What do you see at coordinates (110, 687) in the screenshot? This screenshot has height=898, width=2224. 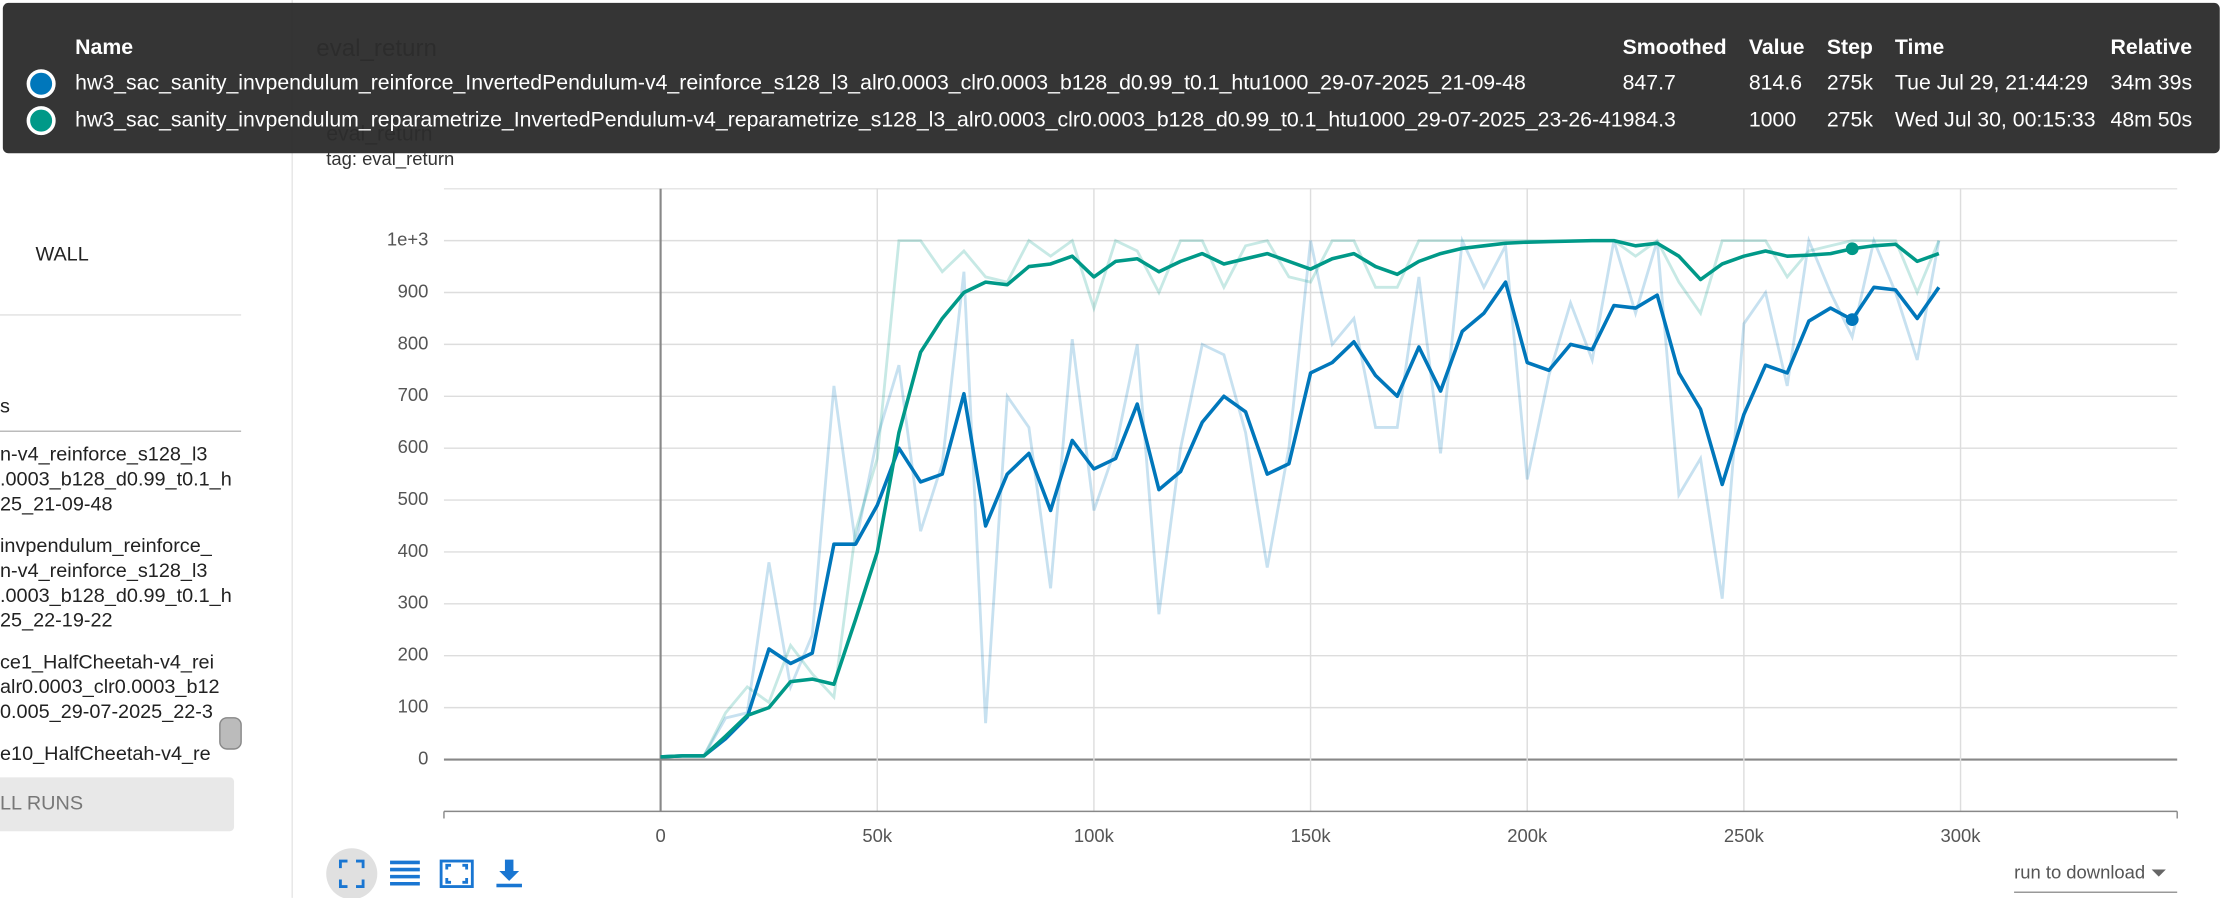 I see `run-name-line: alr0.0003_clr0.0003_b12` at bounding box center [110, 687].